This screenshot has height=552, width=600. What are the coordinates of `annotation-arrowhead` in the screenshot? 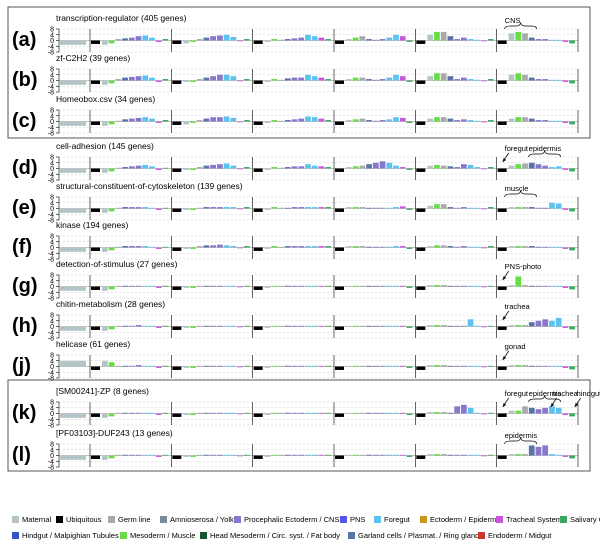 It's located at (576, 405).